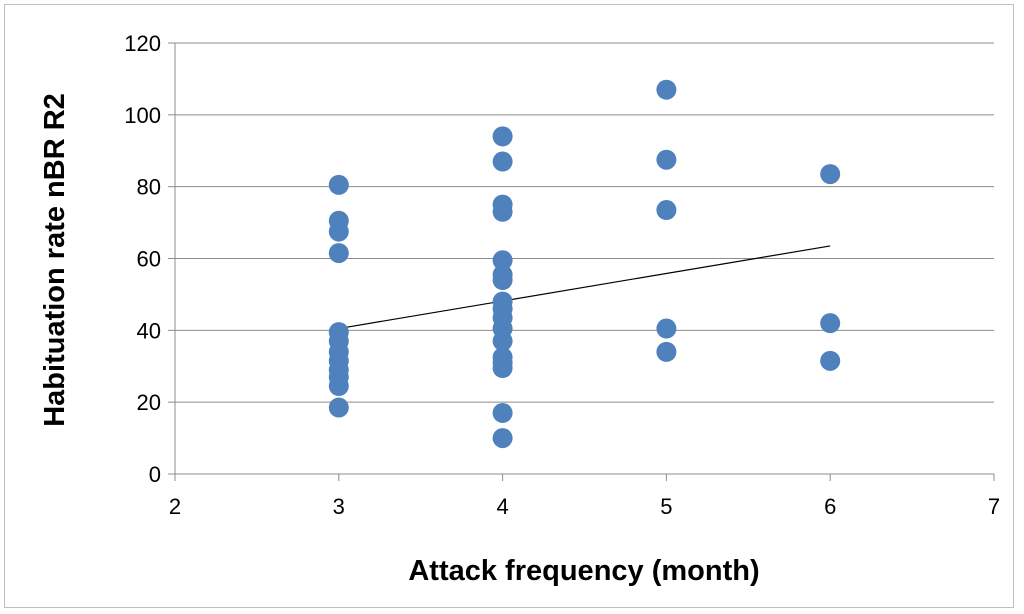 Image resolution: width=1024 pixels, height=614 pixels. Describe the element at coordinates (142, 43) in the screenshot. I see `y-tick-label: 120` at that location.